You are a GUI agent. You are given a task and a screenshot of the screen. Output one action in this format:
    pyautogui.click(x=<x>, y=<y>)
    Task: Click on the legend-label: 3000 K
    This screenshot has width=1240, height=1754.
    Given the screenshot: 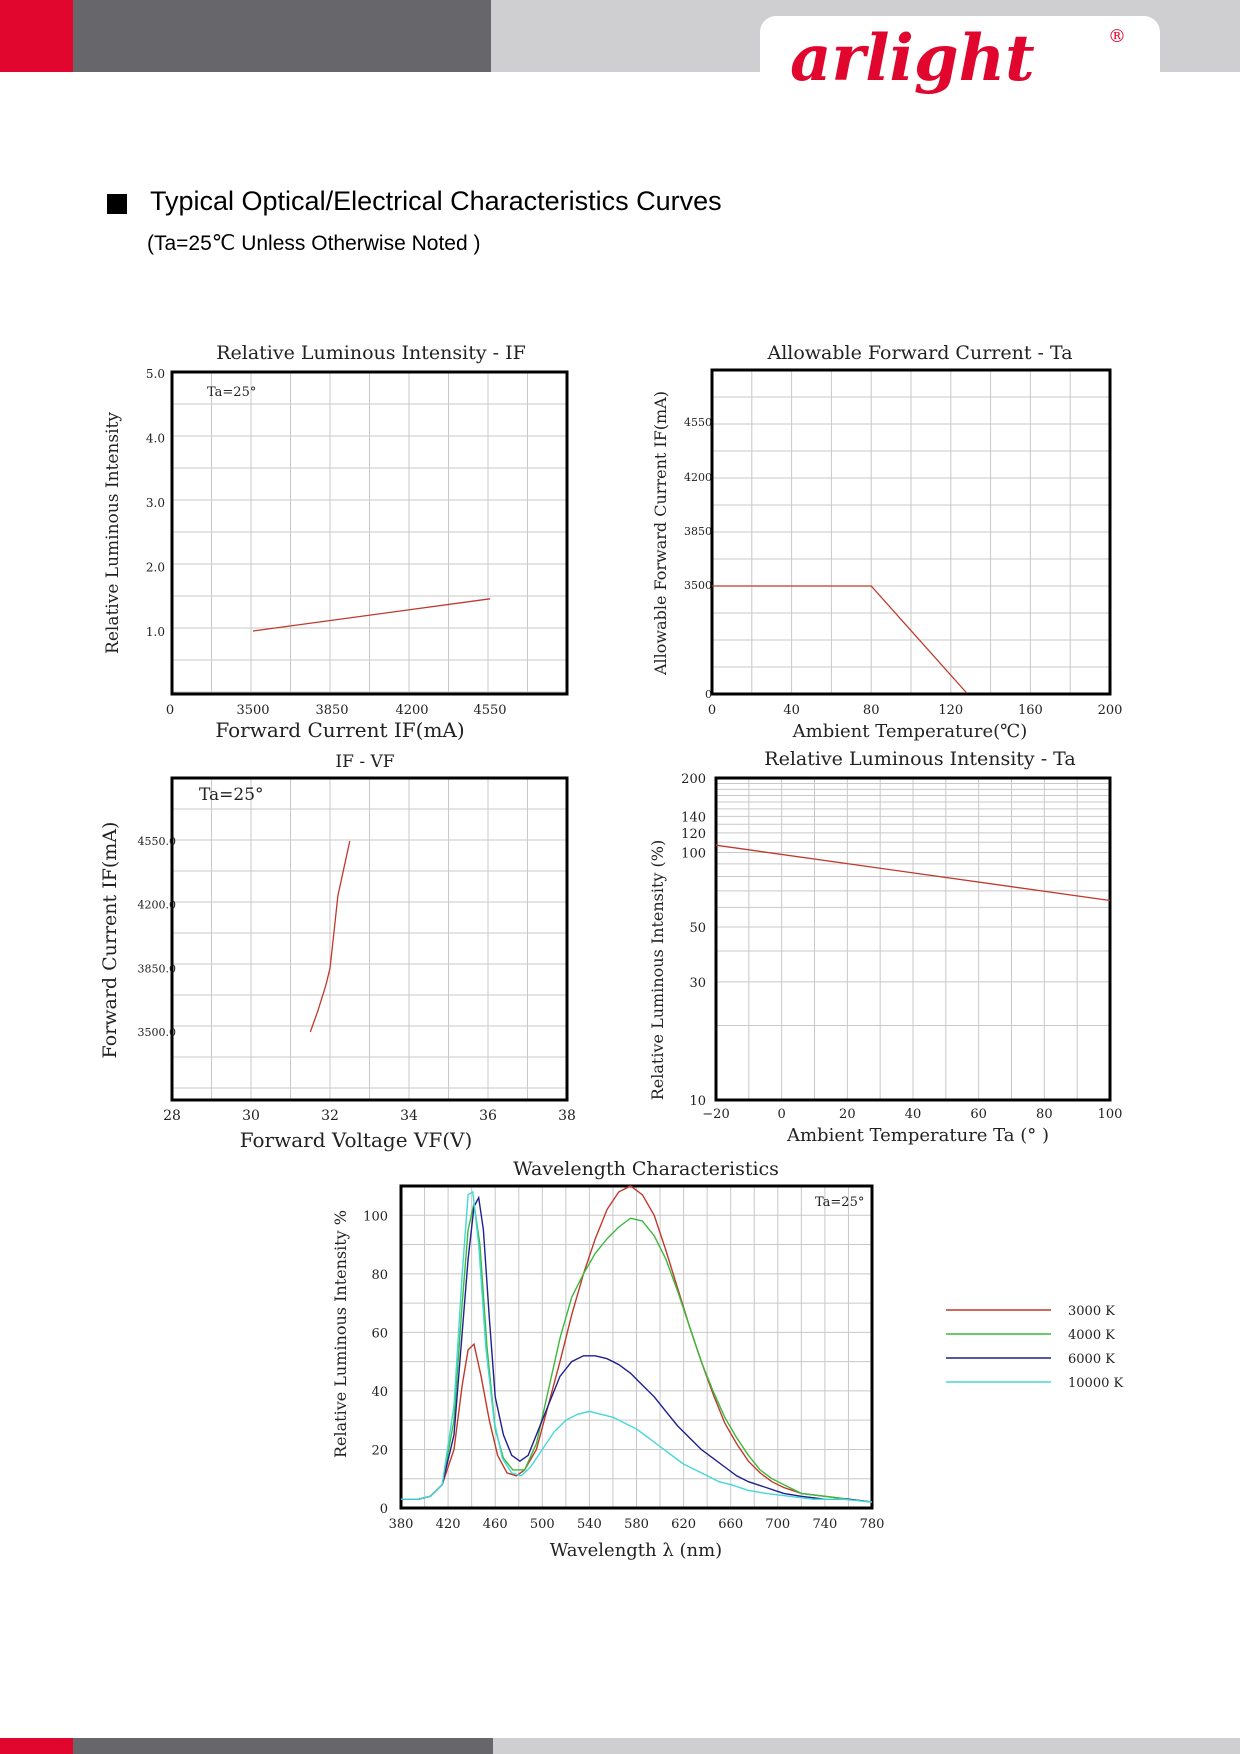 What is the action you would take?
    pyautogui.click(x=1091, y=1311)
    